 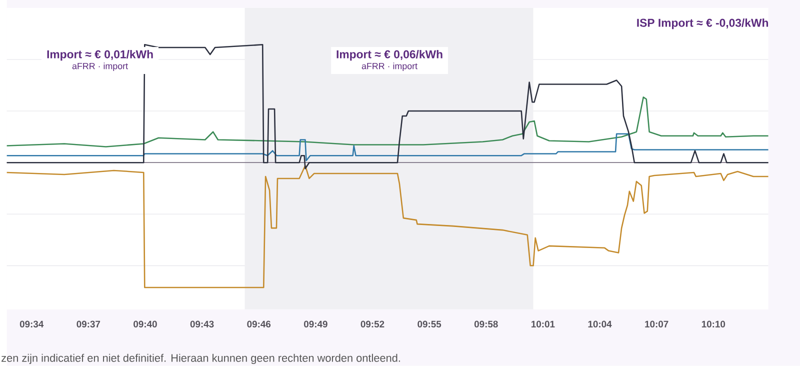 I want to click on x-tick-label: 10:04, so click(x=600, y=324).